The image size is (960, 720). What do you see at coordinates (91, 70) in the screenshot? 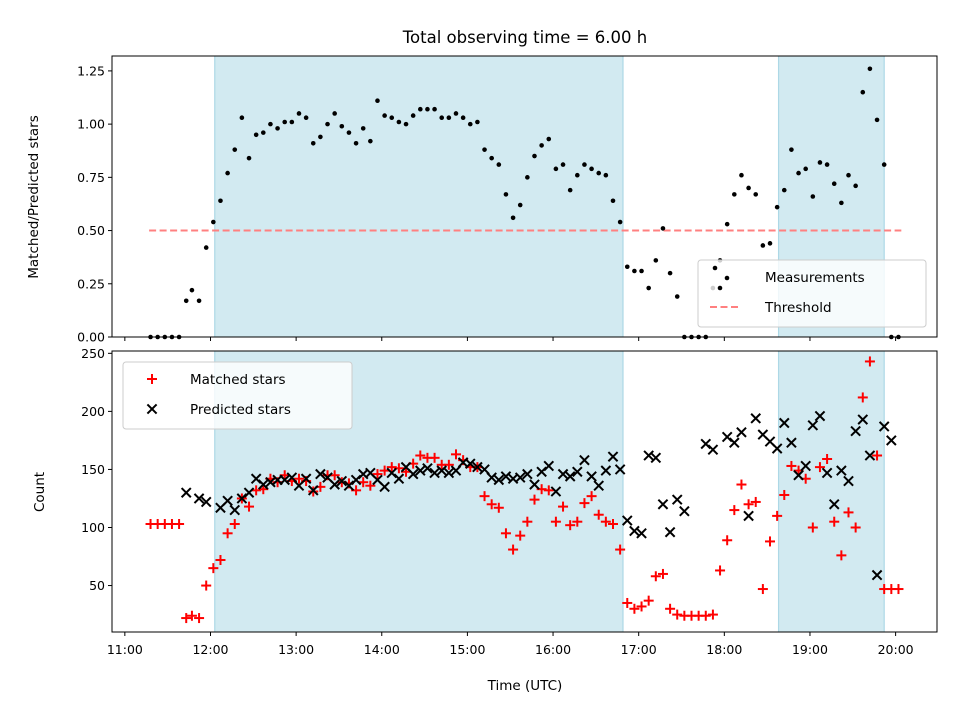
I see `y-tick-label: 1.25` at bounding box center [91, 70].